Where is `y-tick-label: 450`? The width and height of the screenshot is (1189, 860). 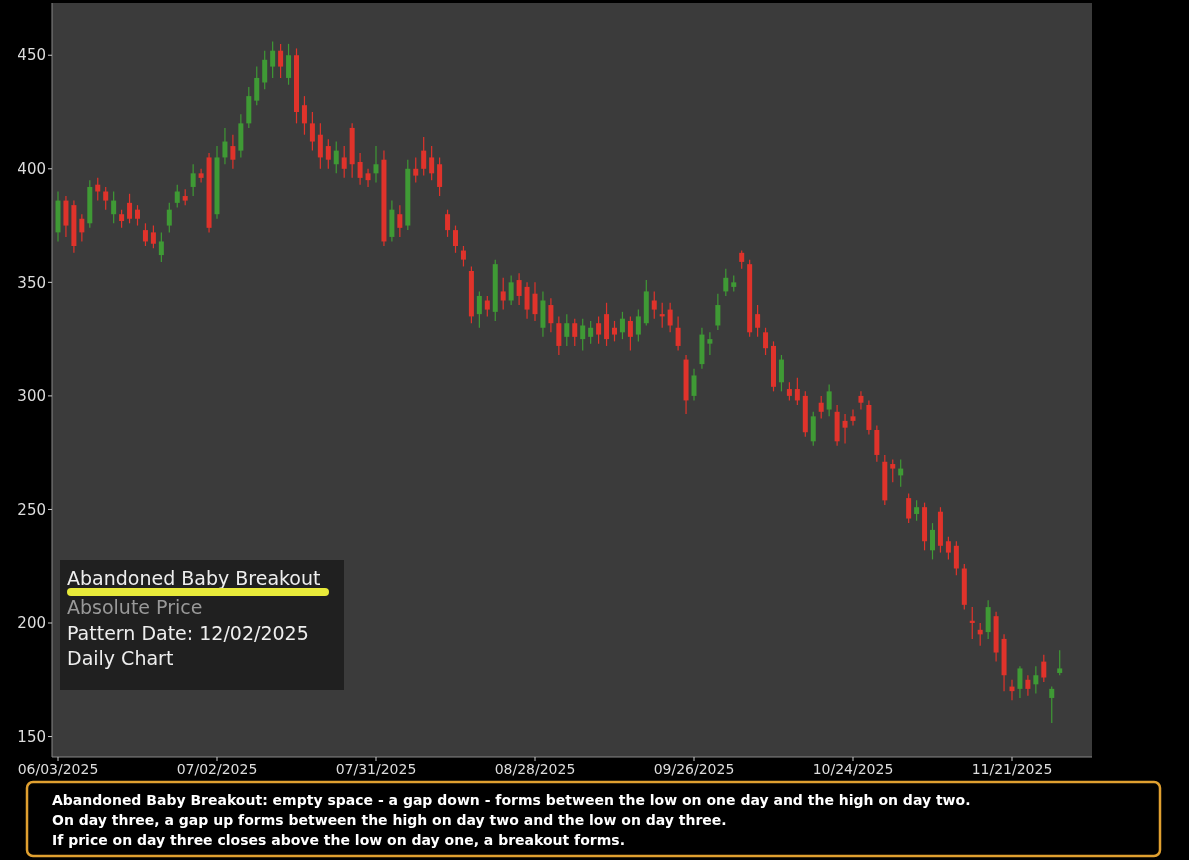
y-tick-label: 450 is located at coordinates (31, 55).